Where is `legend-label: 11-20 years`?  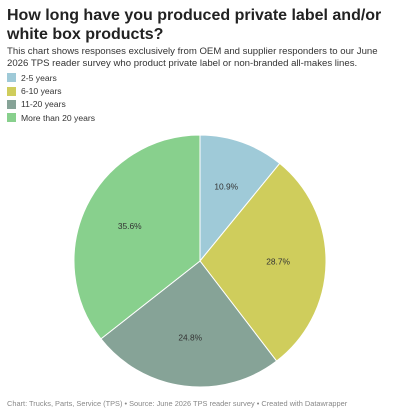 legend-label: 11-20 years is located at coordinates (43, 104).